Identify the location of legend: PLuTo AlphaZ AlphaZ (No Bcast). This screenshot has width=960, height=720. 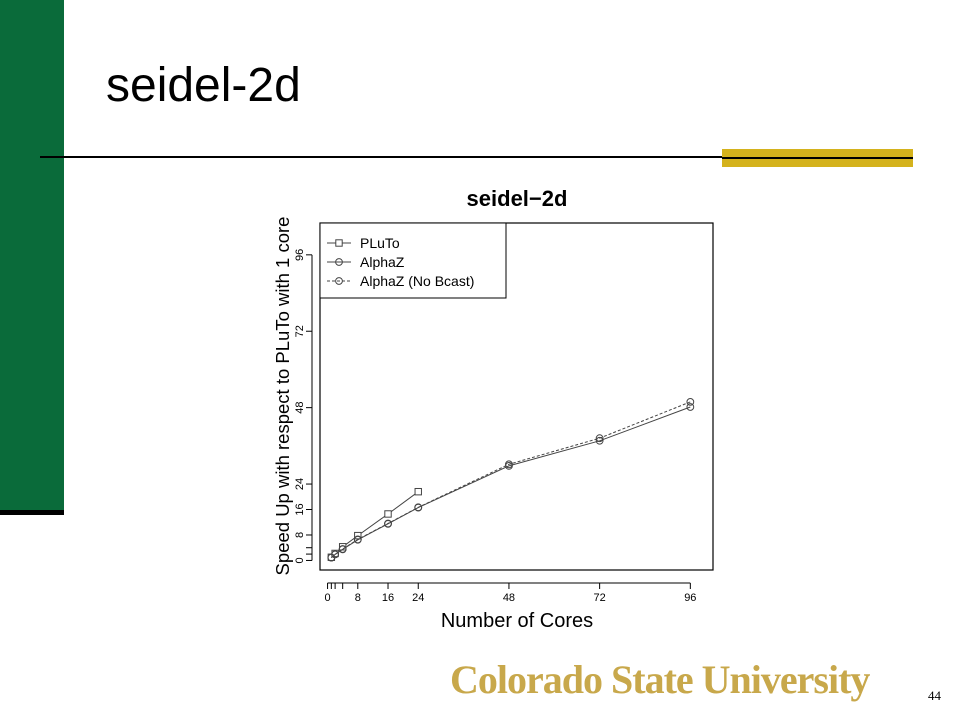
(413, 260).